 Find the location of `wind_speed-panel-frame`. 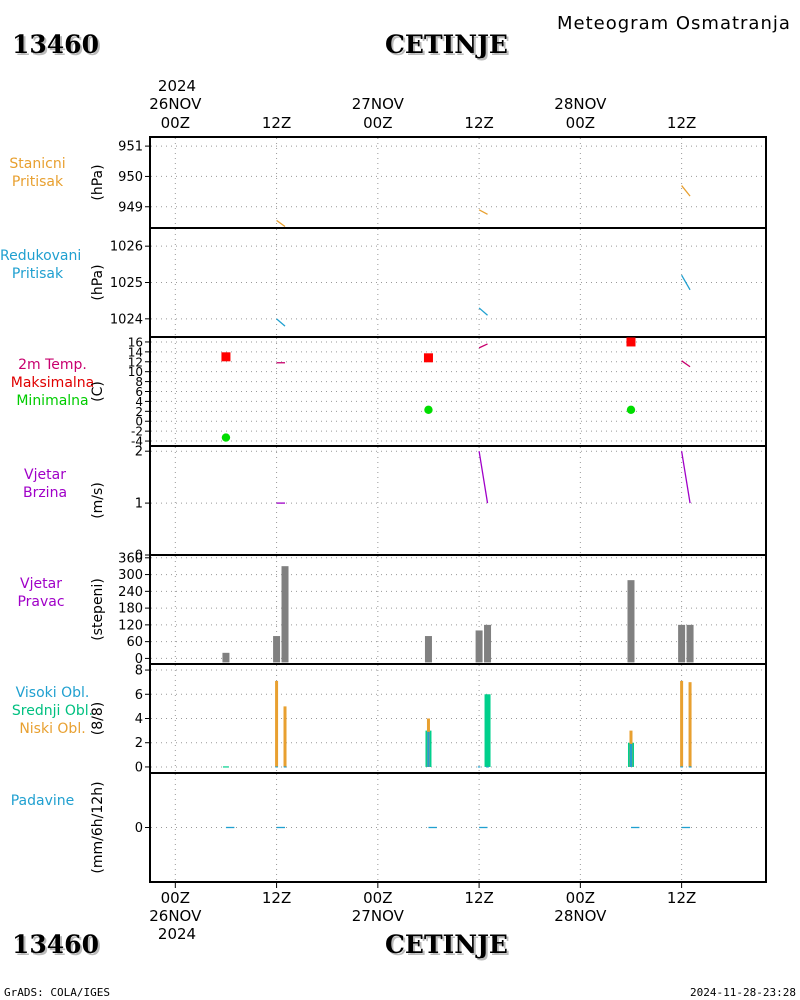

wind_speed-panel-frame is located at coordinates (458, 500).